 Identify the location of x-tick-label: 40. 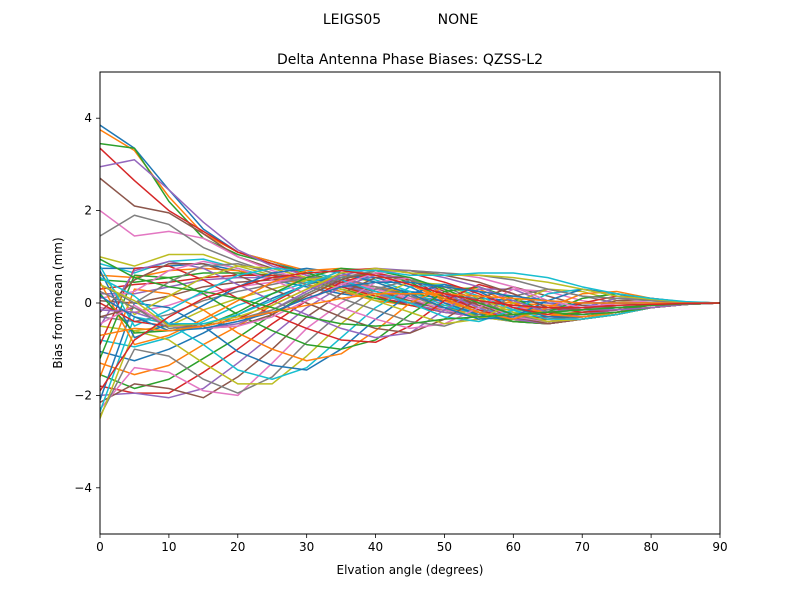
(375, 547).